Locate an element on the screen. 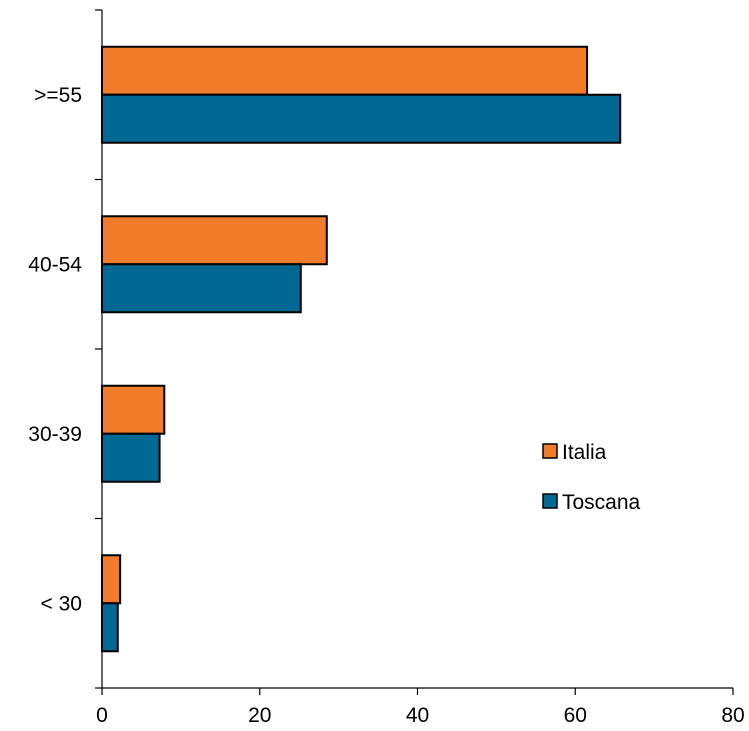 This screenshot has width=749, height=731. legend: Italia Toscana is located at coordinates (591, 477).